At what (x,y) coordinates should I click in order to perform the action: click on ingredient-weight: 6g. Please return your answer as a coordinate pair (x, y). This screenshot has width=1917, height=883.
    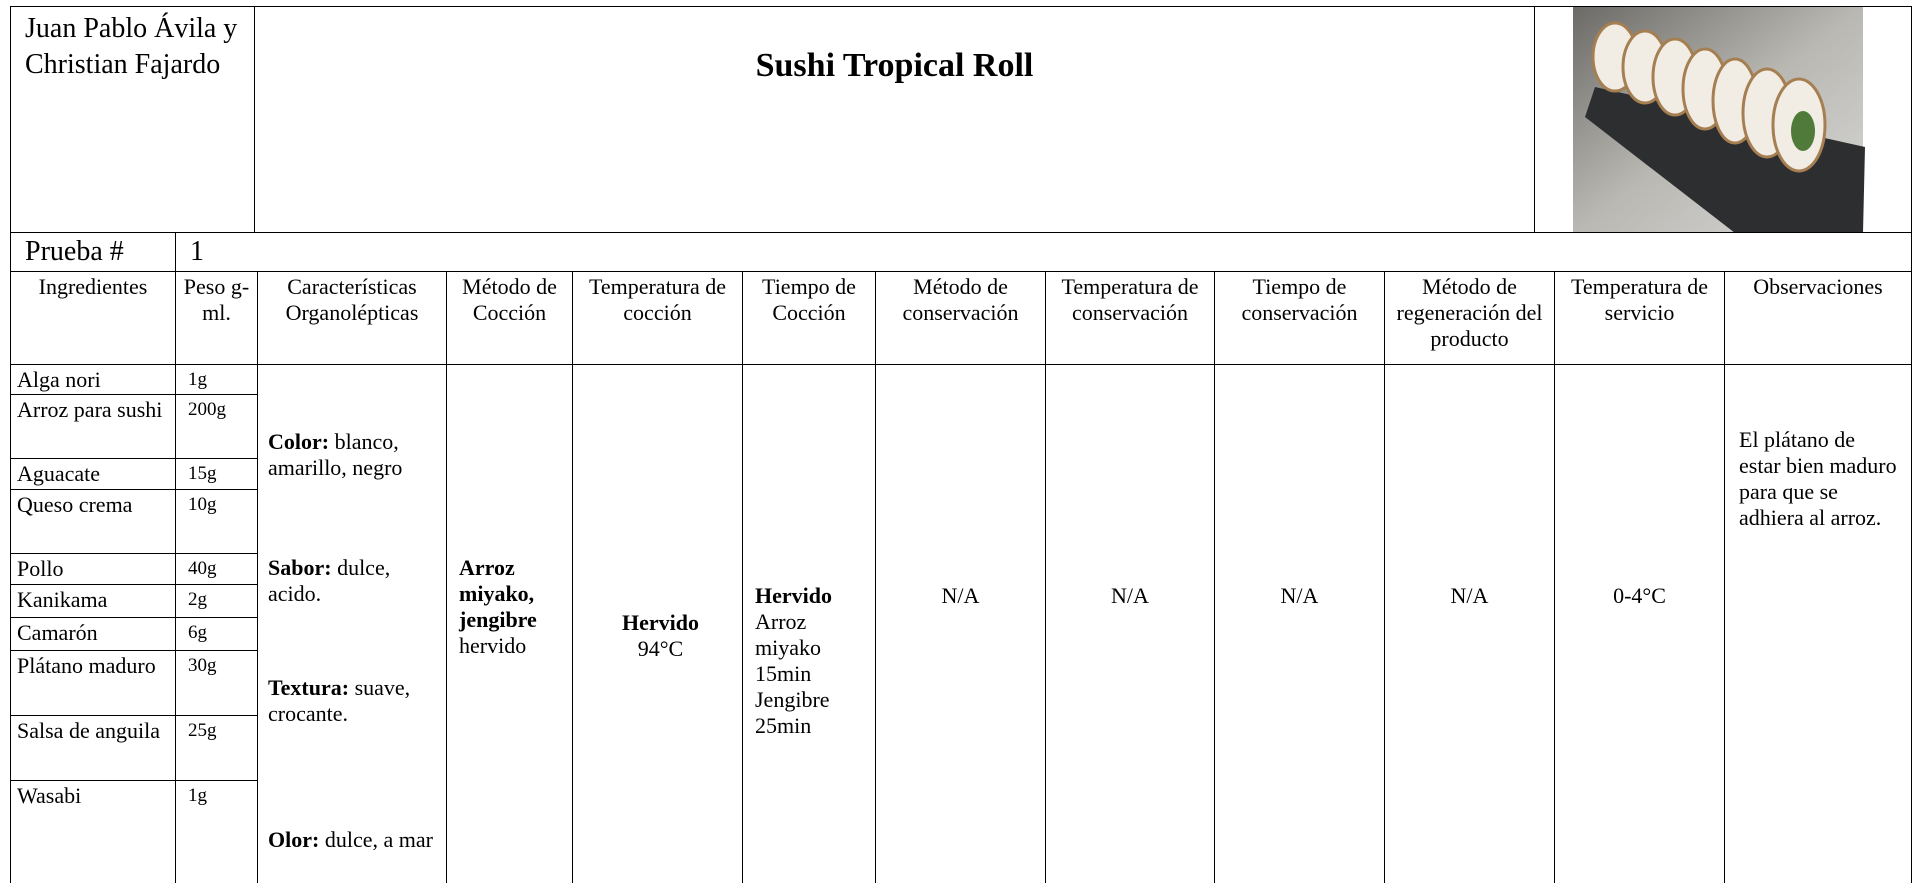
    Looking at the image, I should click on (216, 634).